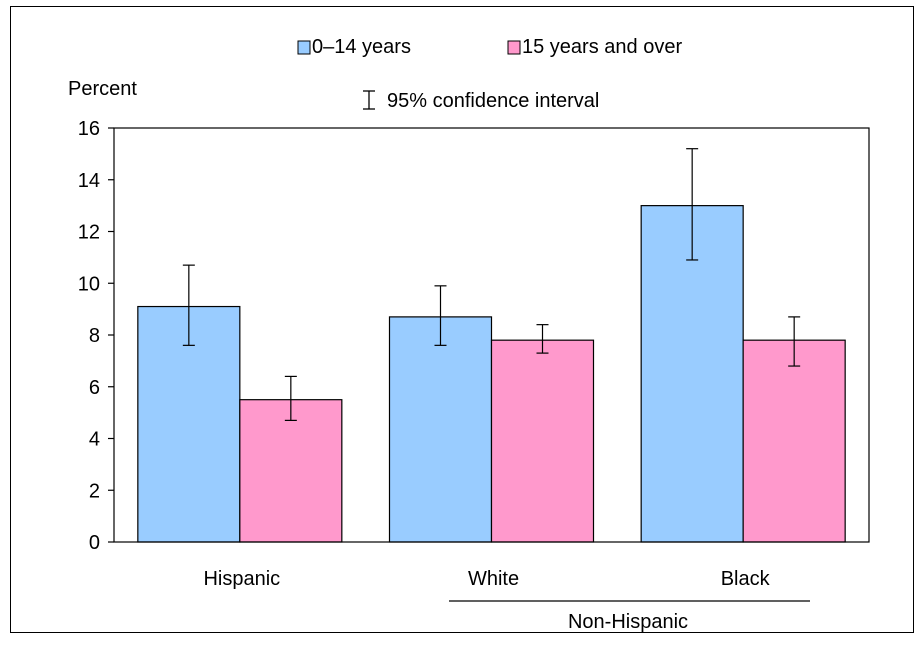 The image size is (923, 645). What do you see at coordinates (102, 89) in the screenshot?
I see `y-axis-label: Percent` at bounding box center [102, 89].